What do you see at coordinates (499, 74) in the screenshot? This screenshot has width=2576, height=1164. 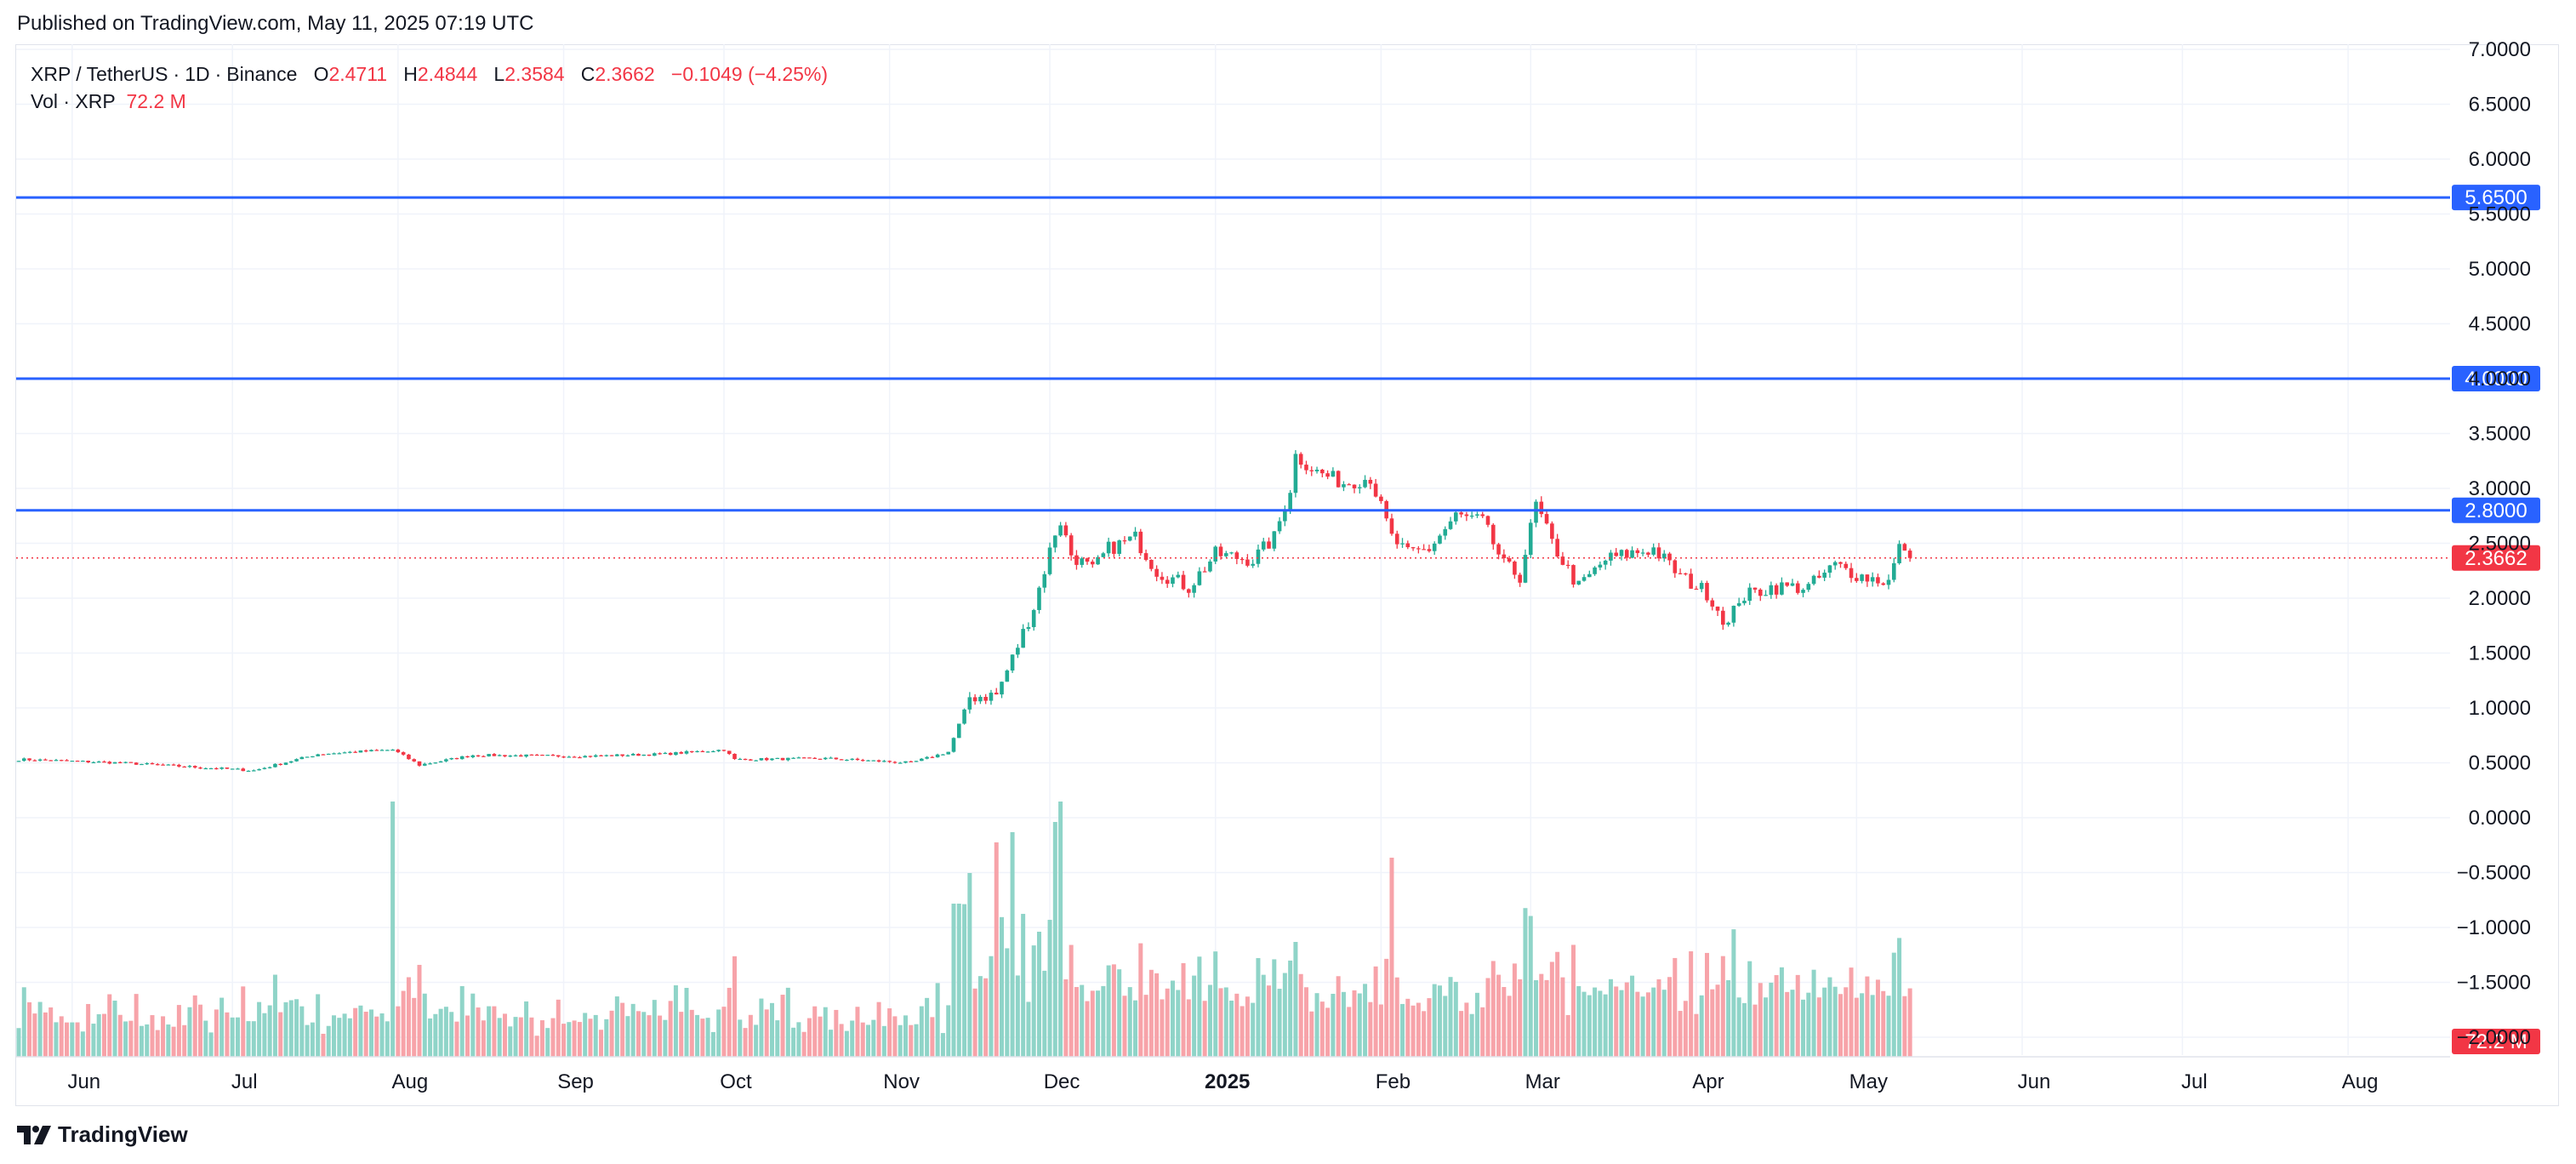 I see `legend-low-label: L` at bounding box center [499, 74].